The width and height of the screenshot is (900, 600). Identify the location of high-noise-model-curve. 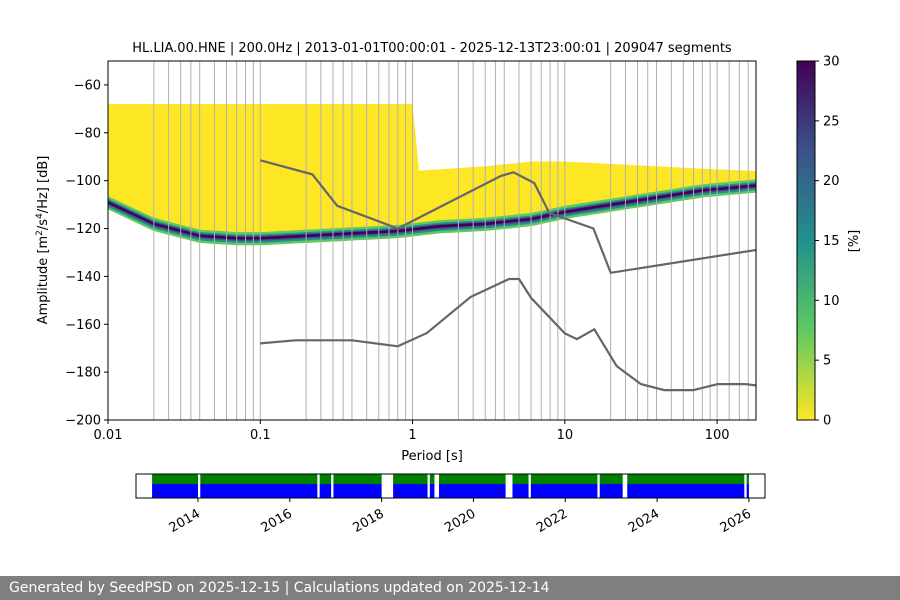
(508, 217).